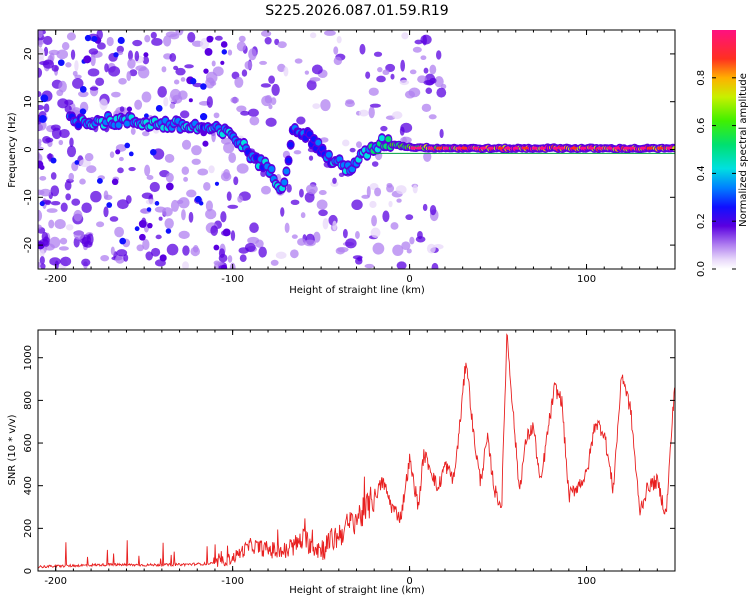 Image resolution: width=750 pixels, height=600 pixels. Describe the element at coordinates (724, 149) in the screenshot. I see `colorbar-gradient` at that location.